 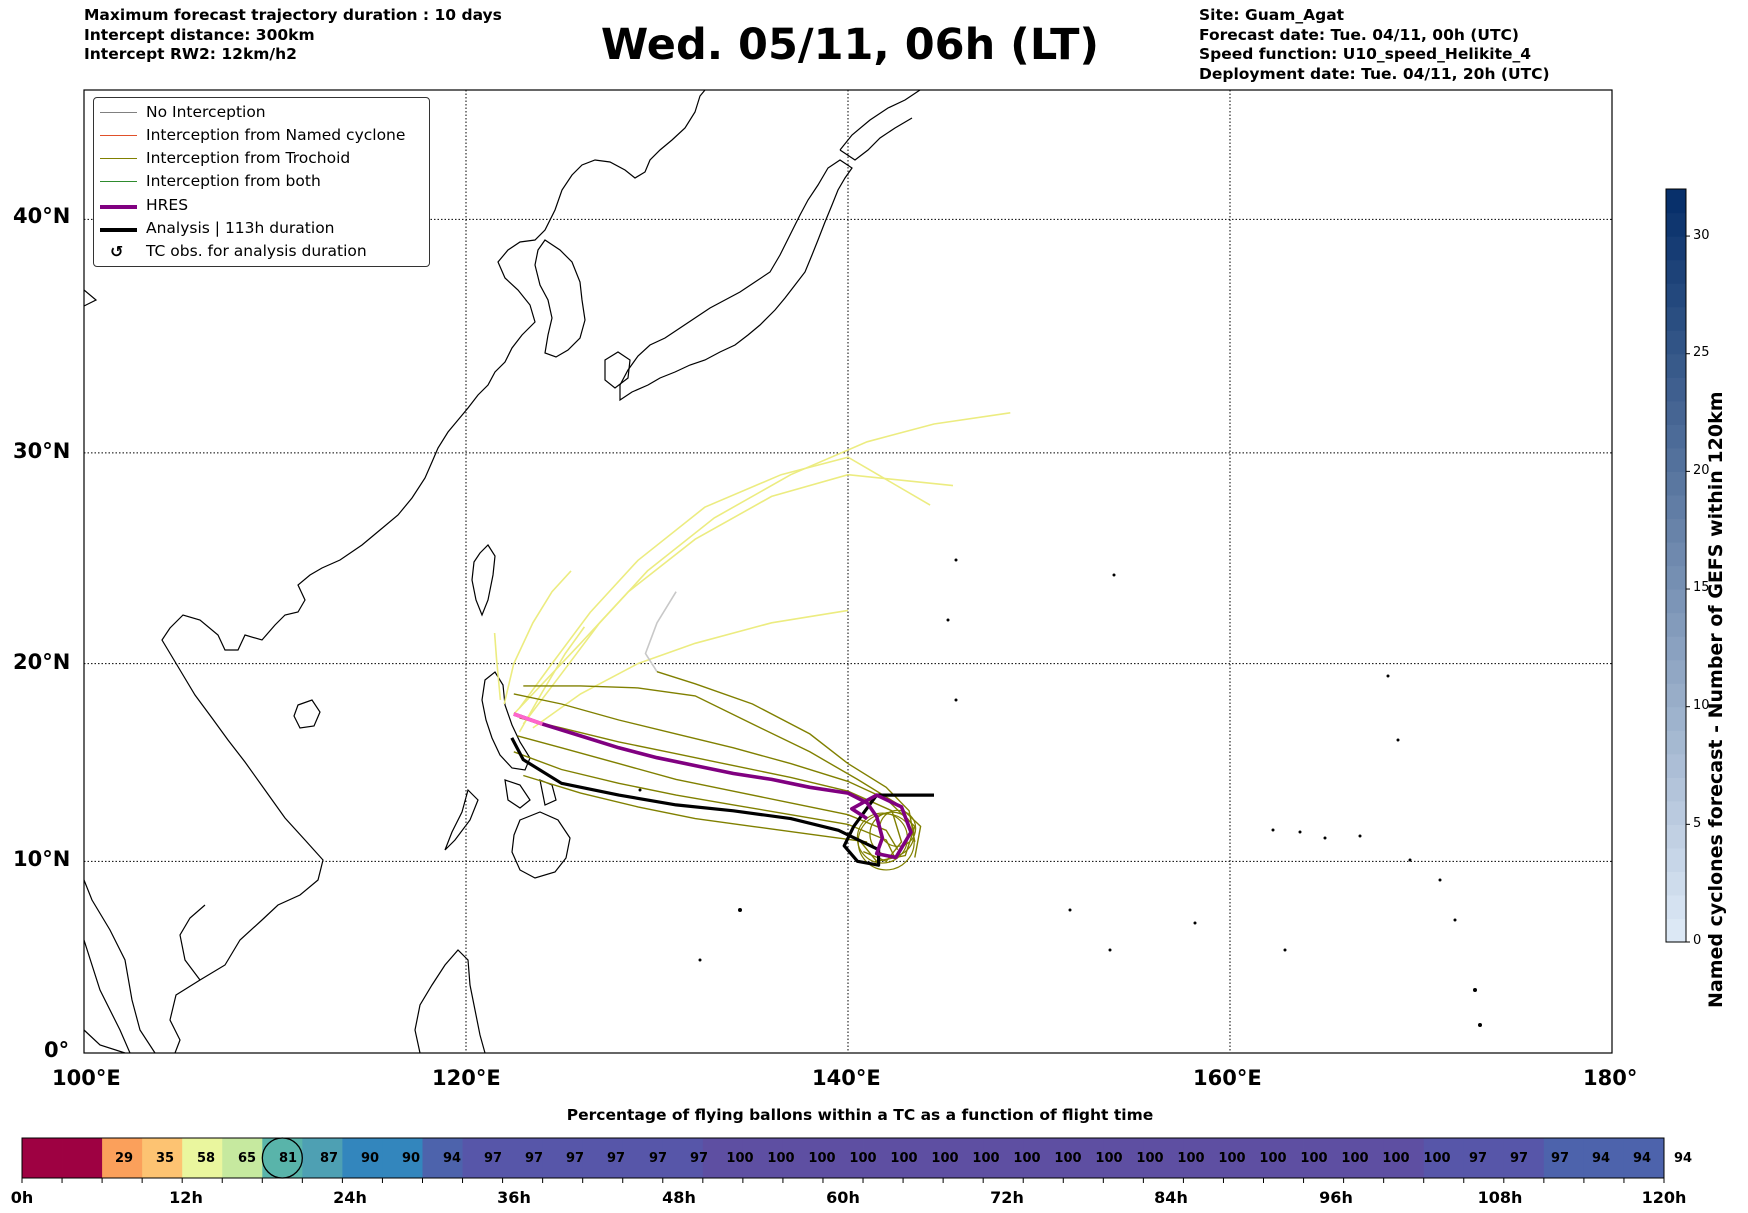 I want to click on legend-item-named-cyclone: Interception from Named cyclone, so click(x=261, y=136).